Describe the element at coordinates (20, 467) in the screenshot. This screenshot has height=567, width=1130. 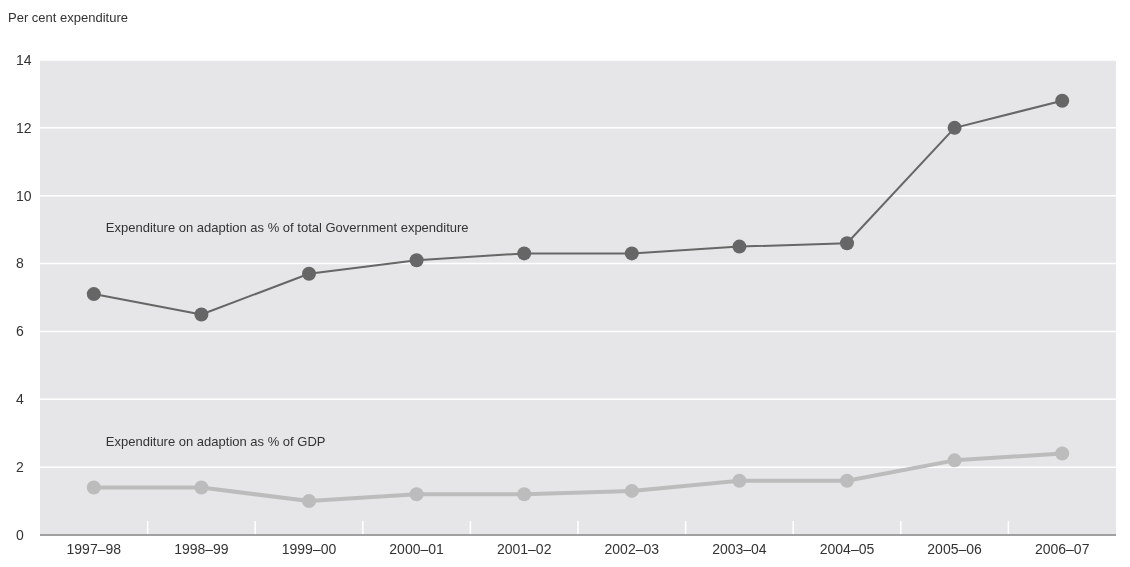
I see `y-tick-label: 2` at that location.